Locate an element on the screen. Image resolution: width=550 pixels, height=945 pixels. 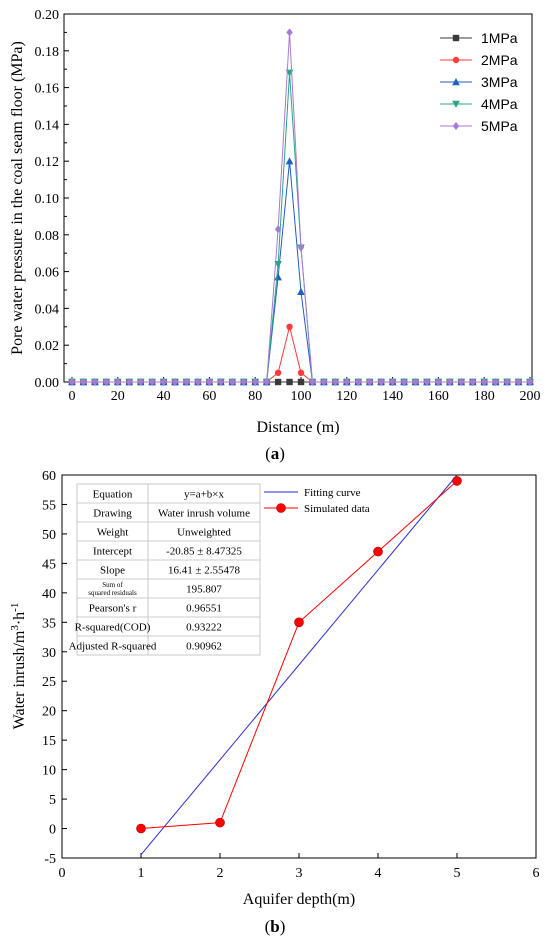
y-tick-label: 10 is located at coordinates (49, 771).